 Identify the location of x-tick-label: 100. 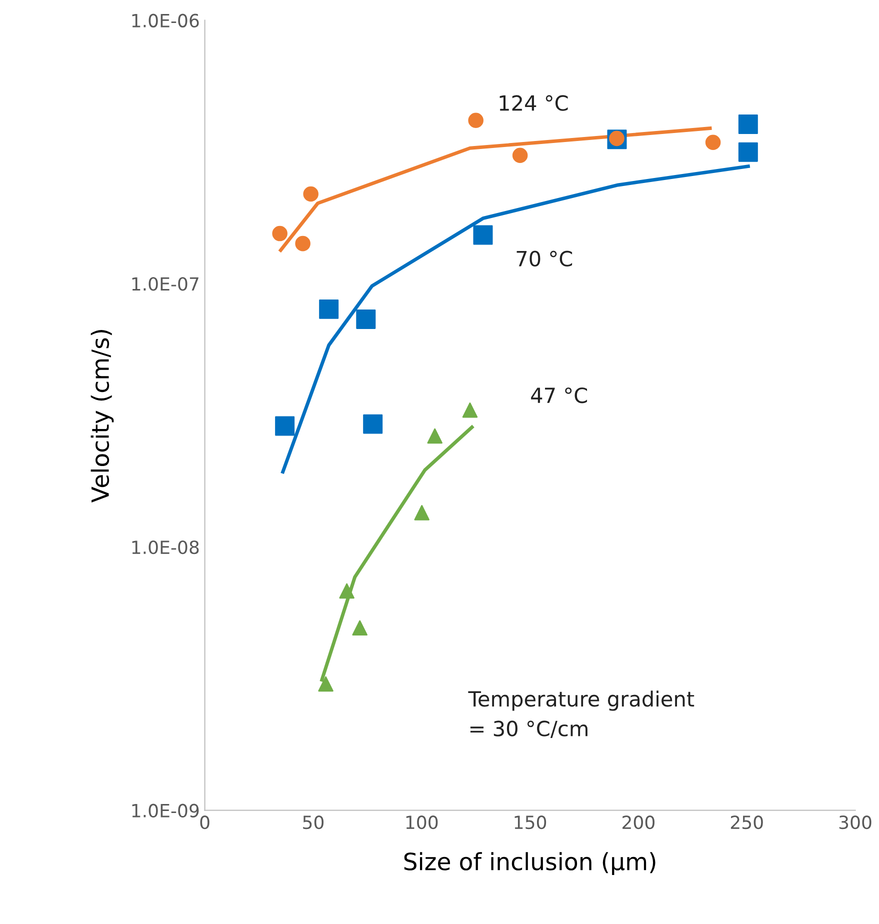
(422, 823).